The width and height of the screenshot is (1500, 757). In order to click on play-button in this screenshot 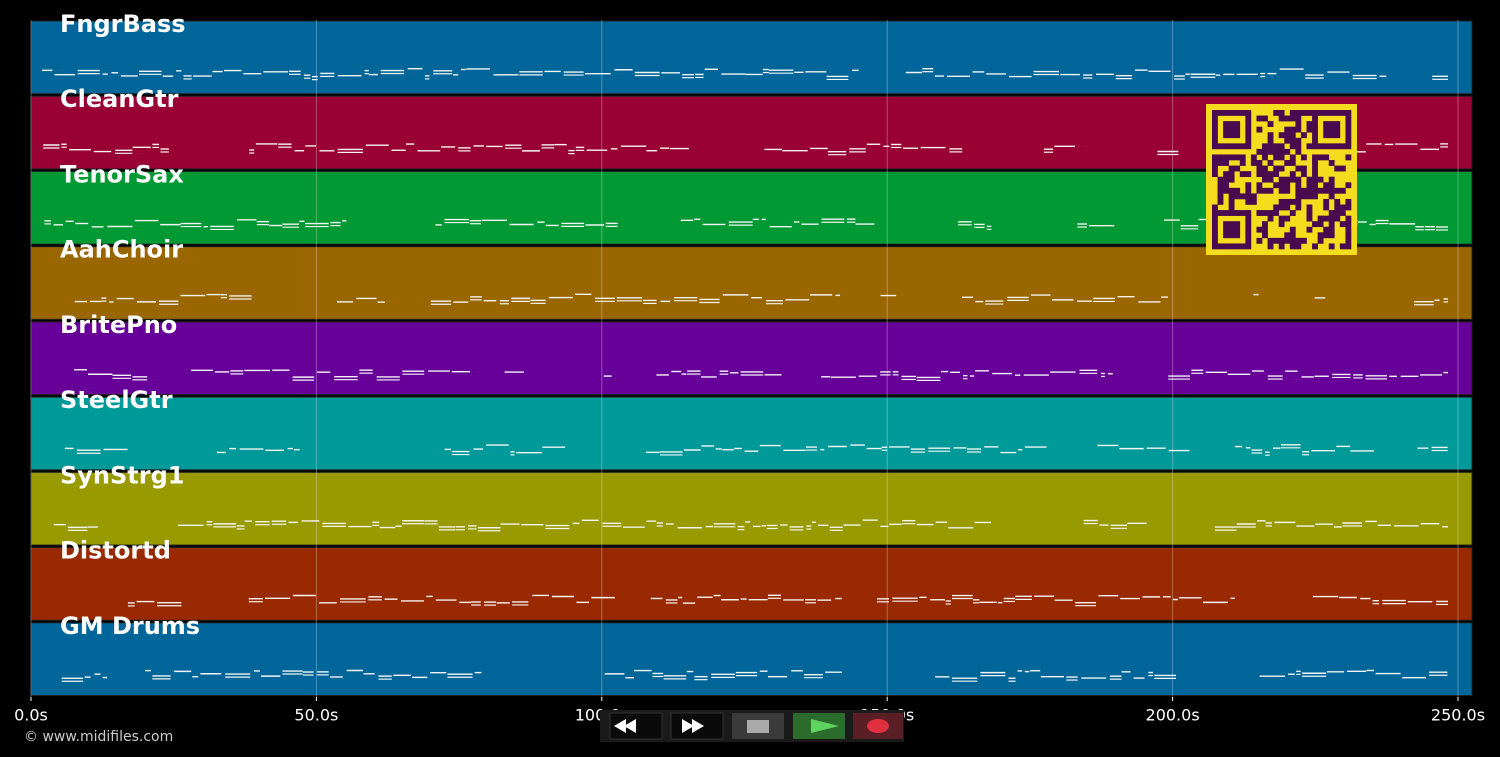, I will do `click(819, 726)`.